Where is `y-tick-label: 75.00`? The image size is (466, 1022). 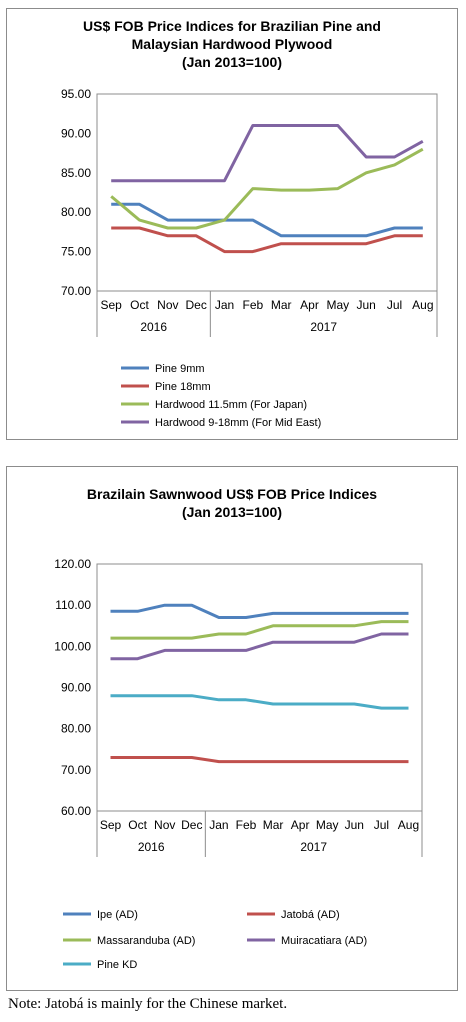 y-tick-label: 75.00 is located at coordinates (76, 252).